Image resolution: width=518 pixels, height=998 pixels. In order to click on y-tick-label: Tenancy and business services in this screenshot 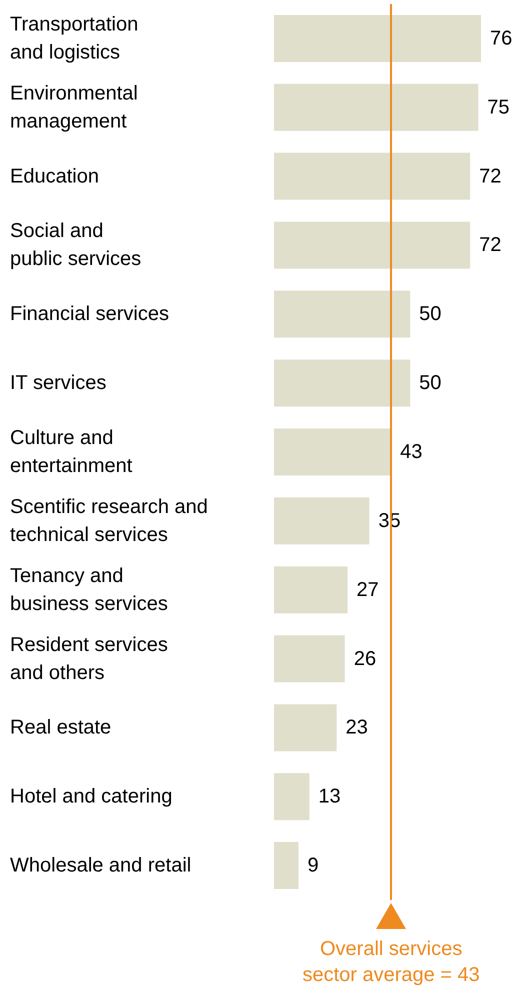, I will do `click(89, 589)`.